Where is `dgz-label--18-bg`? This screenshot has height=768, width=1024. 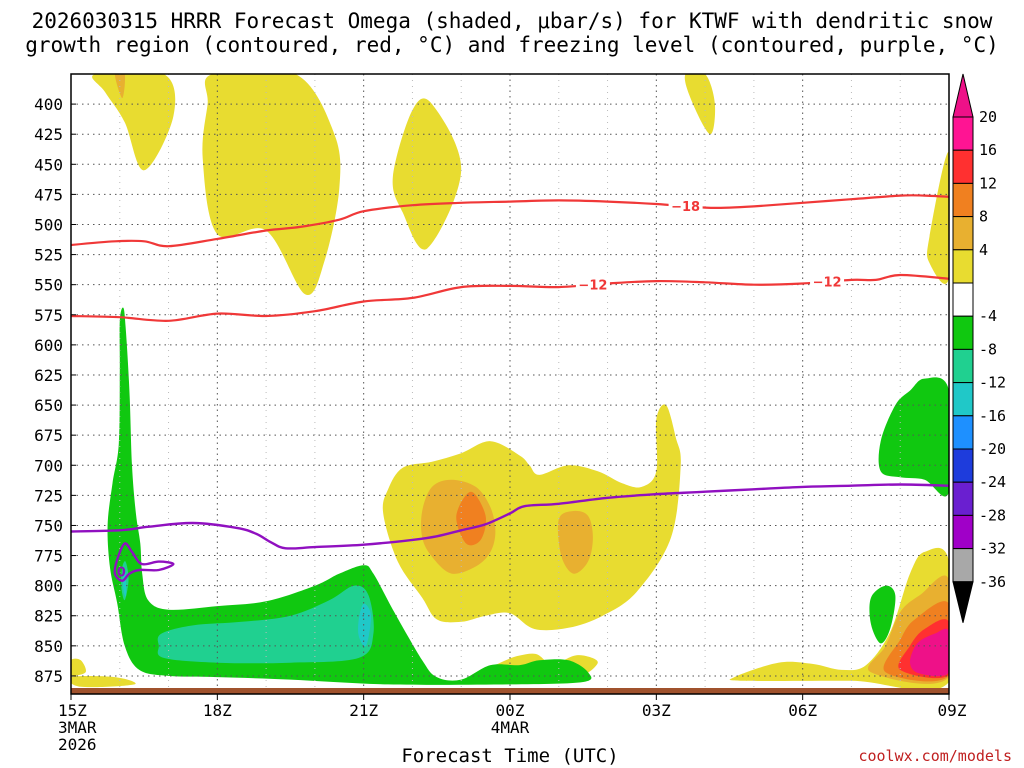
dgz-label--18-bg is located at coordinates (685, 206).